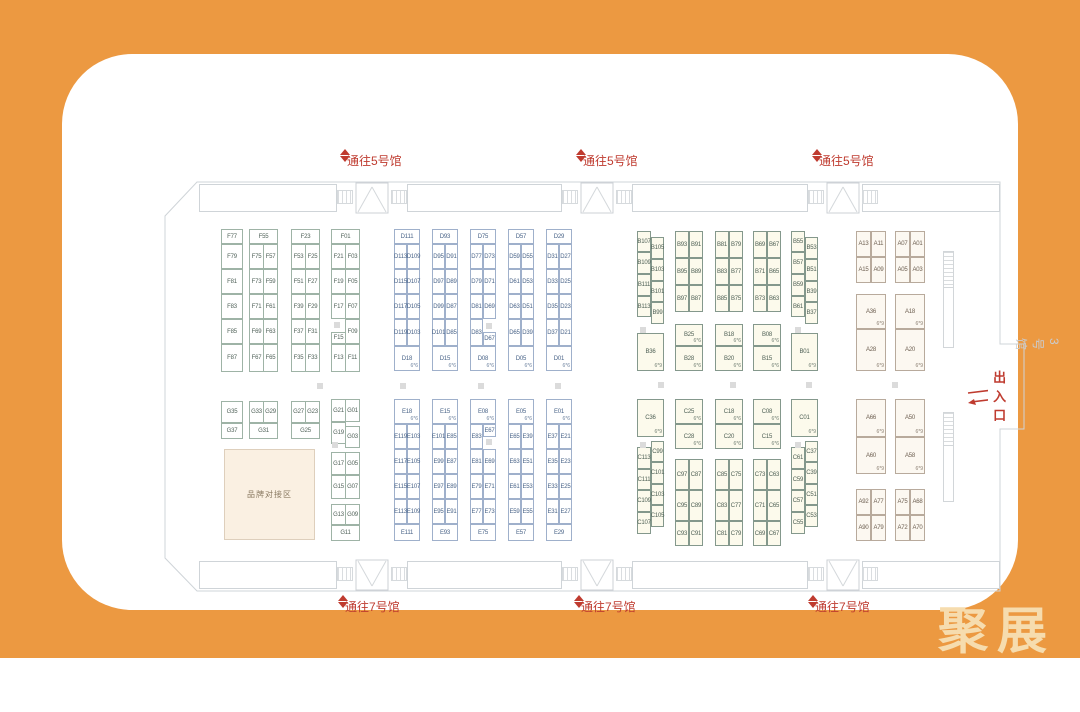 This screenshot has width=1080, height=712. What do you see at coordinates (722, 298) in the screenshot?
I see `booth-B85: B85` at bounding box center [722, 298].